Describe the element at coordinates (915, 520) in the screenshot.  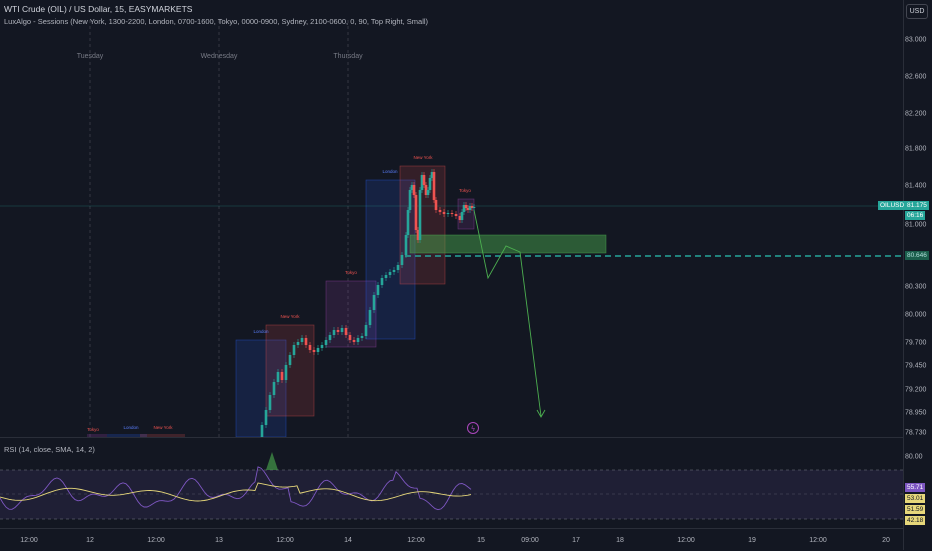
I see `rsi-ma-tag: 42.18` at that location.